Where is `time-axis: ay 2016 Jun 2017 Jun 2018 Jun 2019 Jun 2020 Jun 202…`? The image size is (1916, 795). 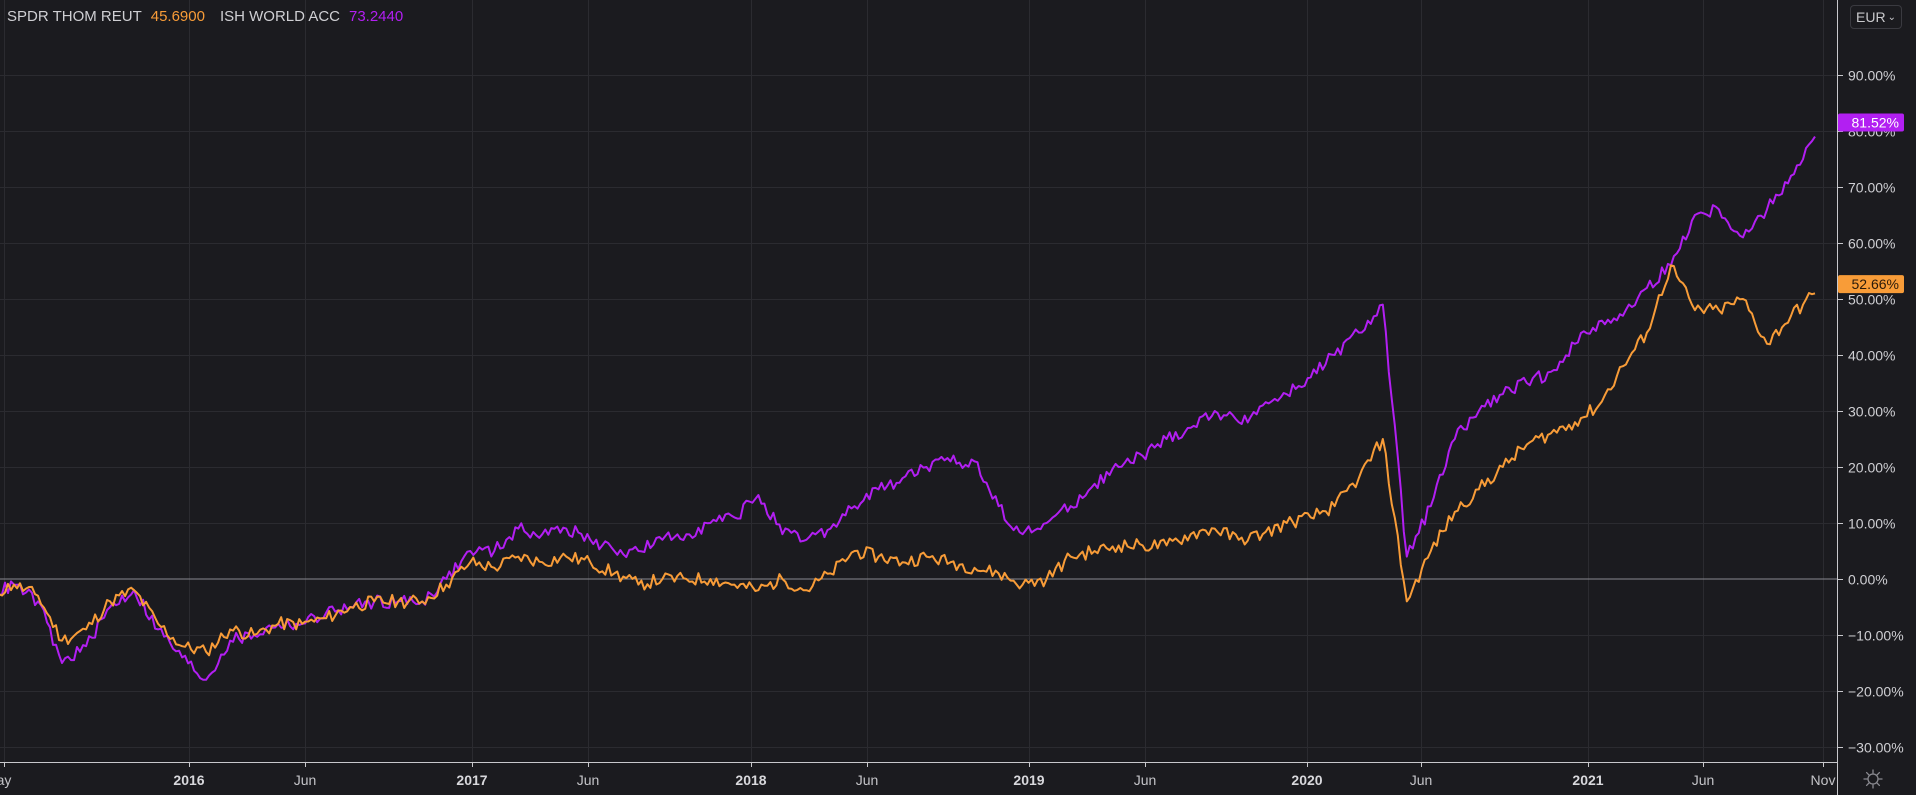 time-axis: ay 2016 Jun 2017 Jun 2018 Jun 2019 Jun 2020 Jun 202… is located at coordinates (917, 775).